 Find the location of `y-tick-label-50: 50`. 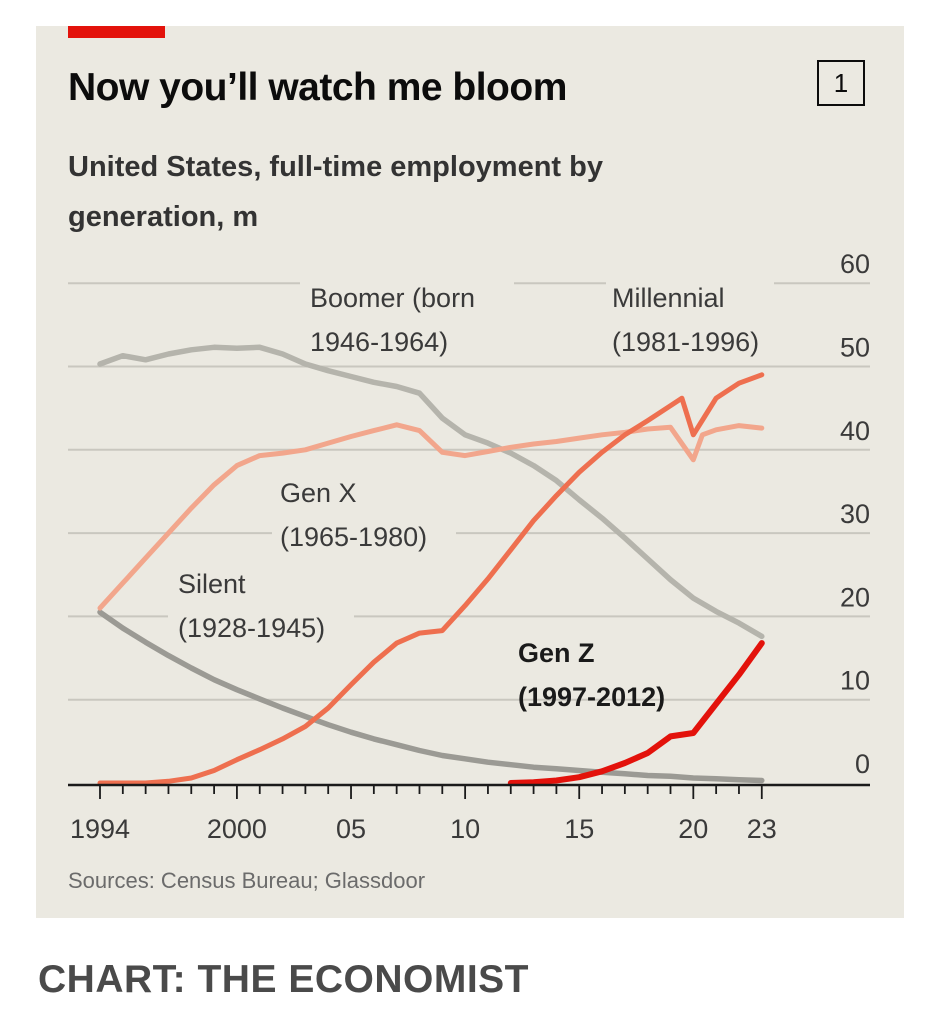

y-tick-label-50: 50 is located at coordinates (855, 348).